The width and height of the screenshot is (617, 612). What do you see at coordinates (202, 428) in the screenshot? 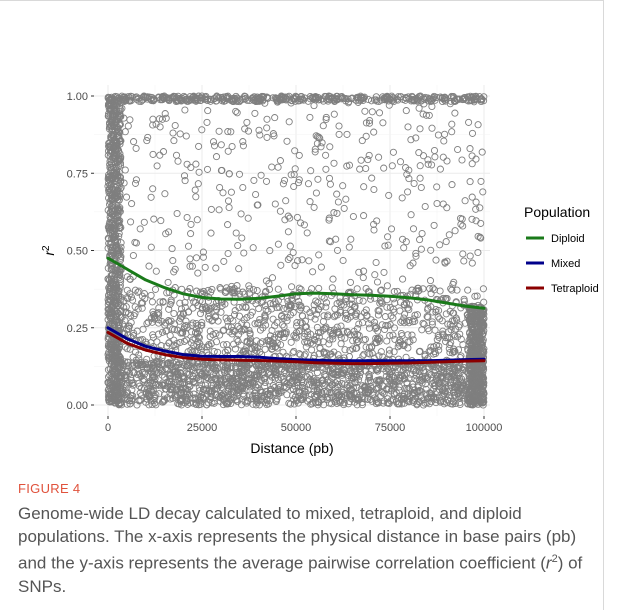
I see `x-tick-label: 25000` at bounding box center [202, 428].